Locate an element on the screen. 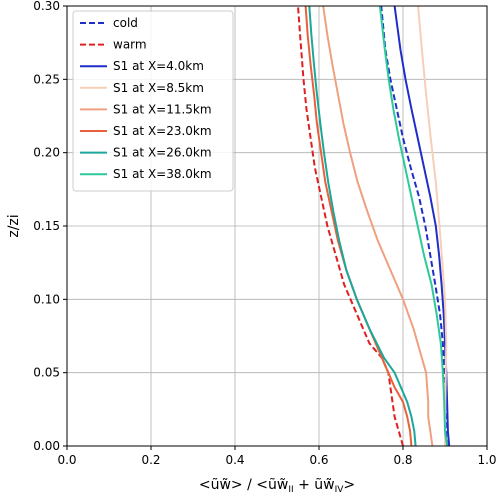 The width and height of the screenshot is (500, 499). legend-label-1: warm is located at coordinates (130, 45).